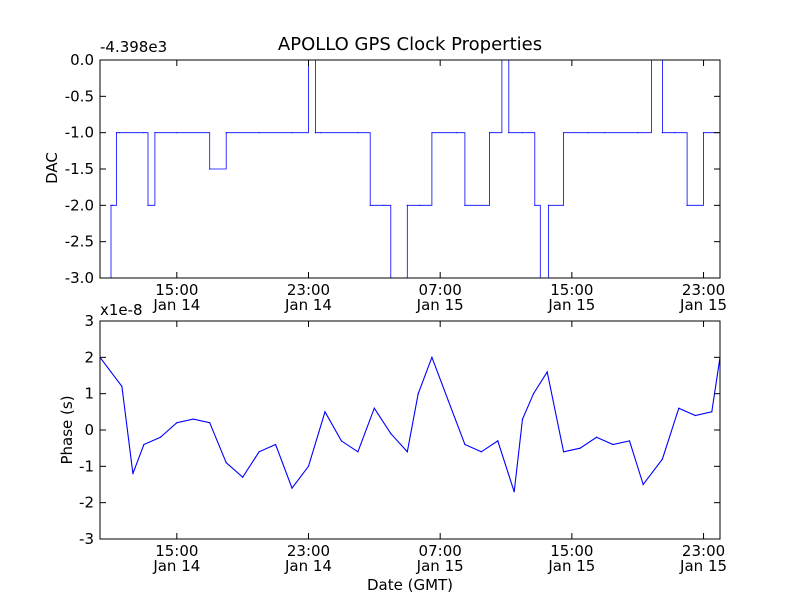  What do you see at coordinates (571, 566) in the screenshot?
I see `phase-x-tick-date: Jan 15` at bounding box center [571, 566].